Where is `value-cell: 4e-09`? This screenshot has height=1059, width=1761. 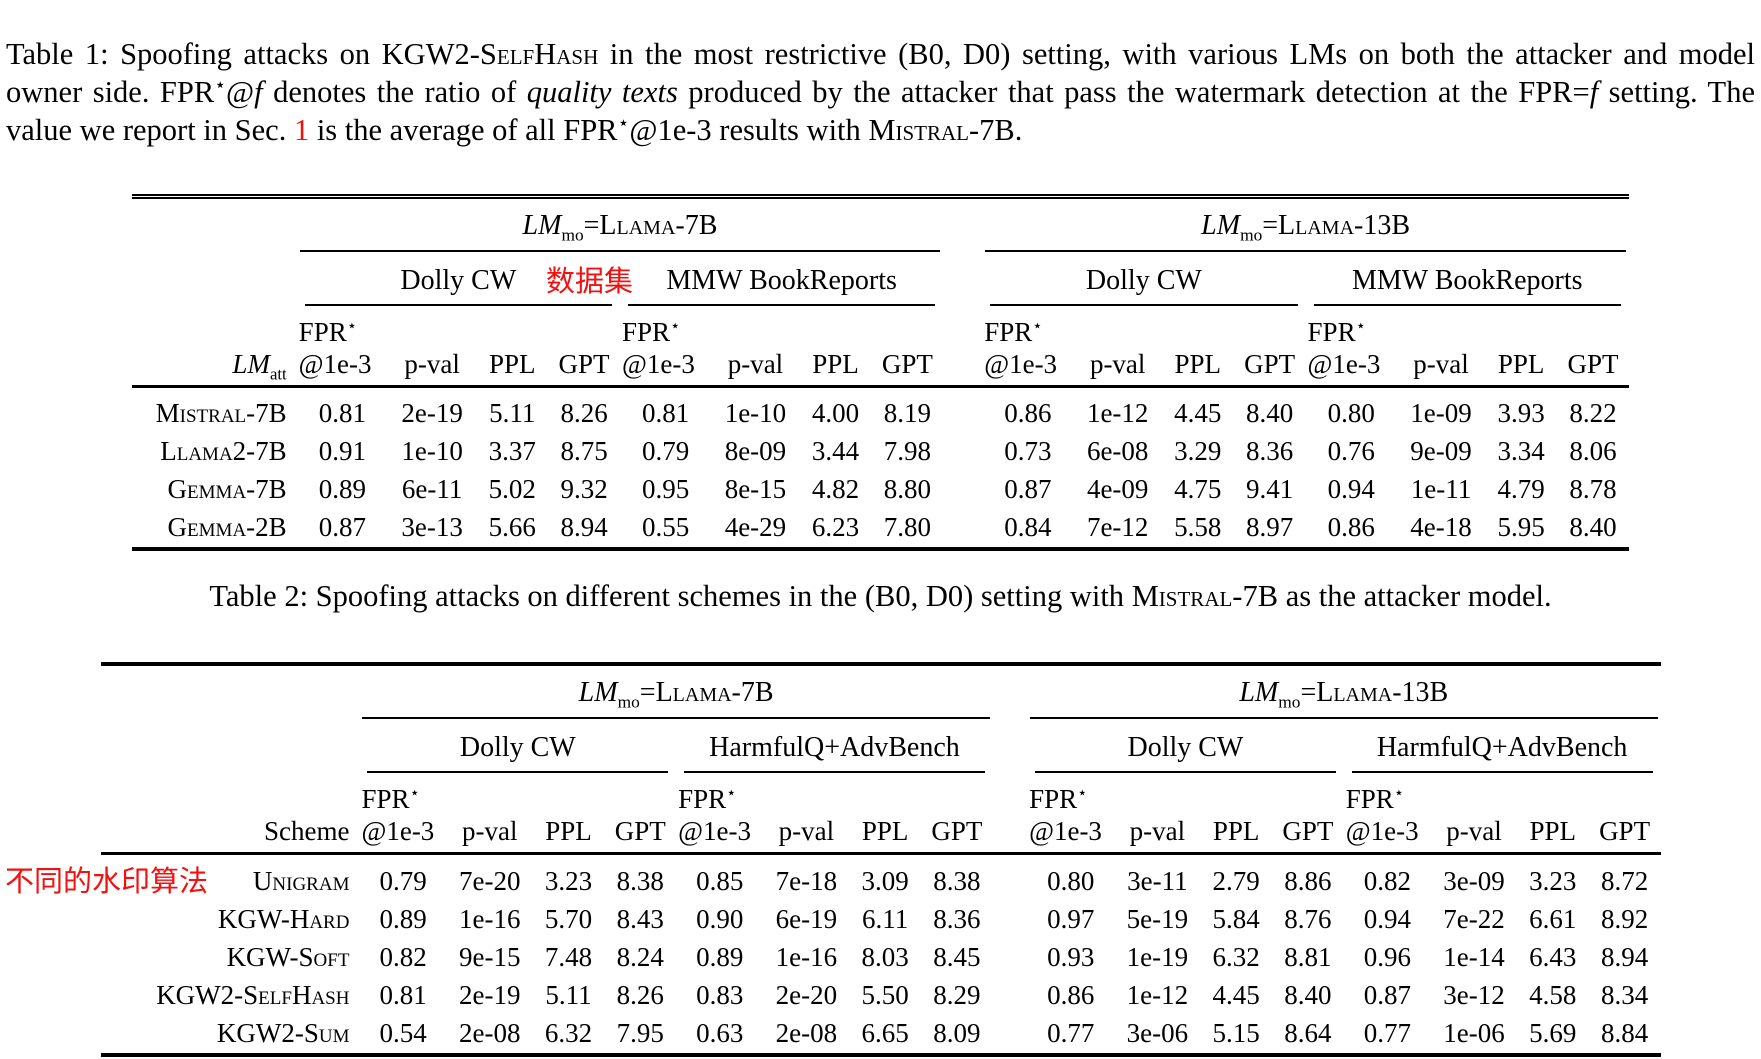 value-cell: 4e-09 is located at coordinates (1117, 489).